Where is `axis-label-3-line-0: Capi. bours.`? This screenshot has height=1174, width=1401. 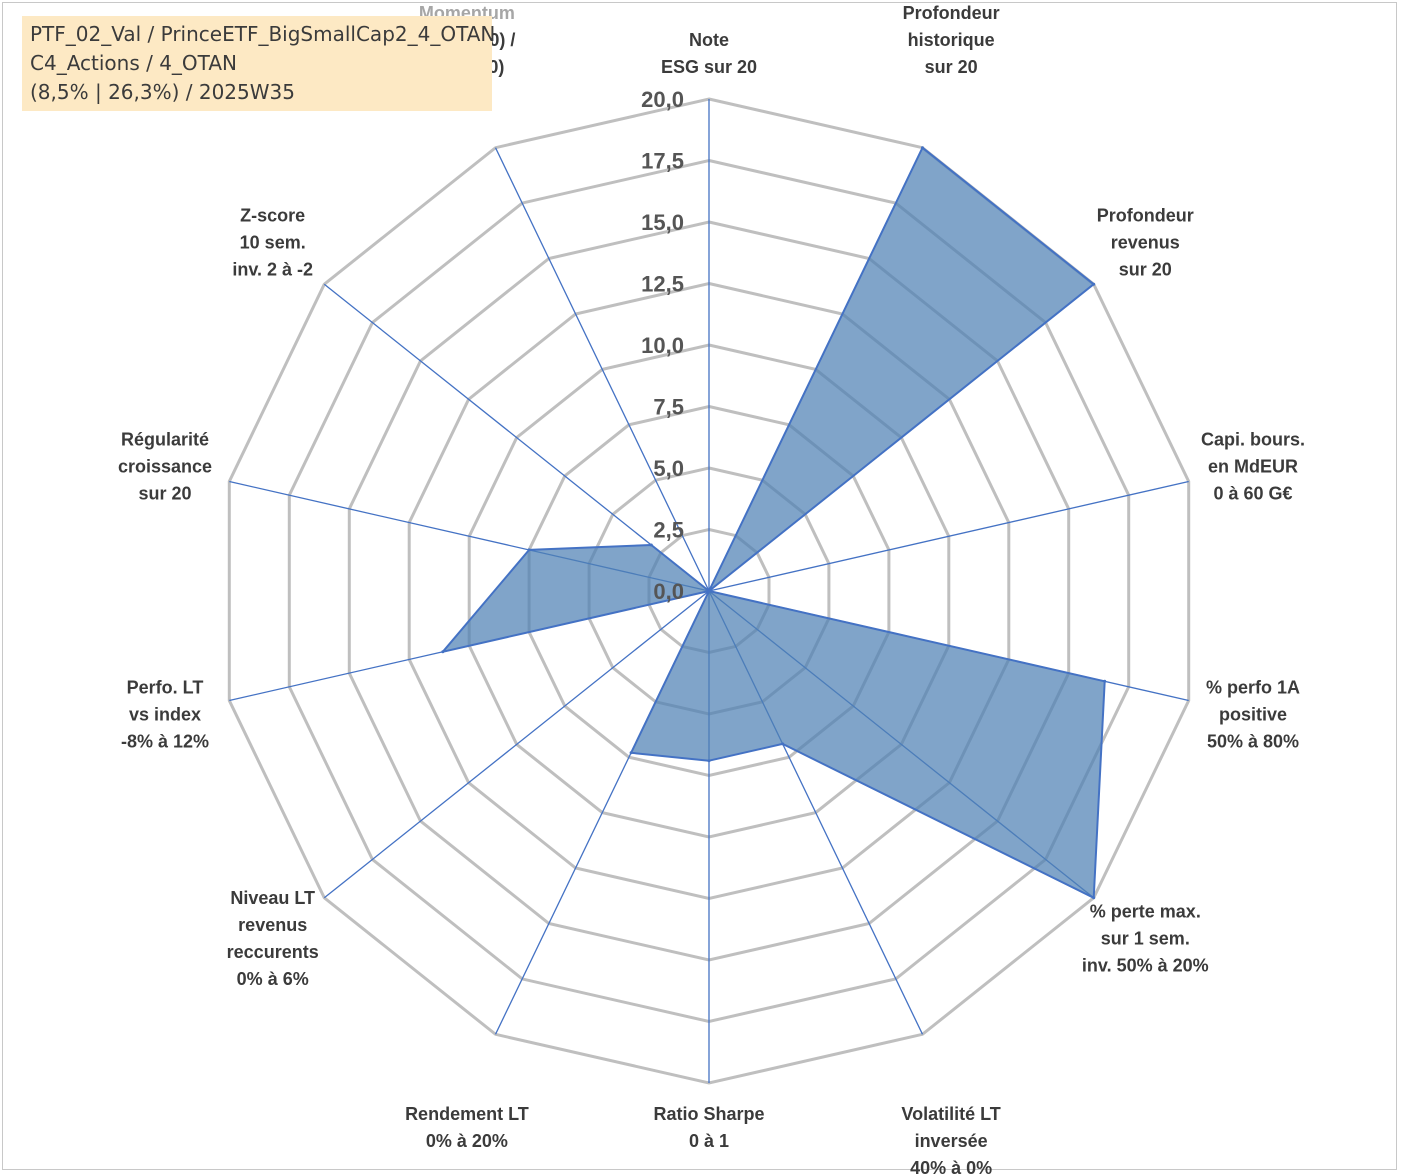 axis-label-3-line-0: Capi. bours. is located at coordinates (1253, 439).